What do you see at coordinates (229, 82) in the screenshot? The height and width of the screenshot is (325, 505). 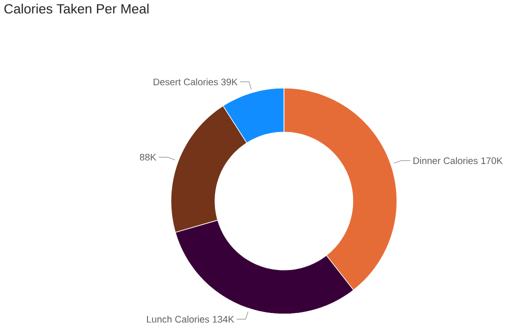 I see `data-label: 39K` at bounding box center [229, 82].